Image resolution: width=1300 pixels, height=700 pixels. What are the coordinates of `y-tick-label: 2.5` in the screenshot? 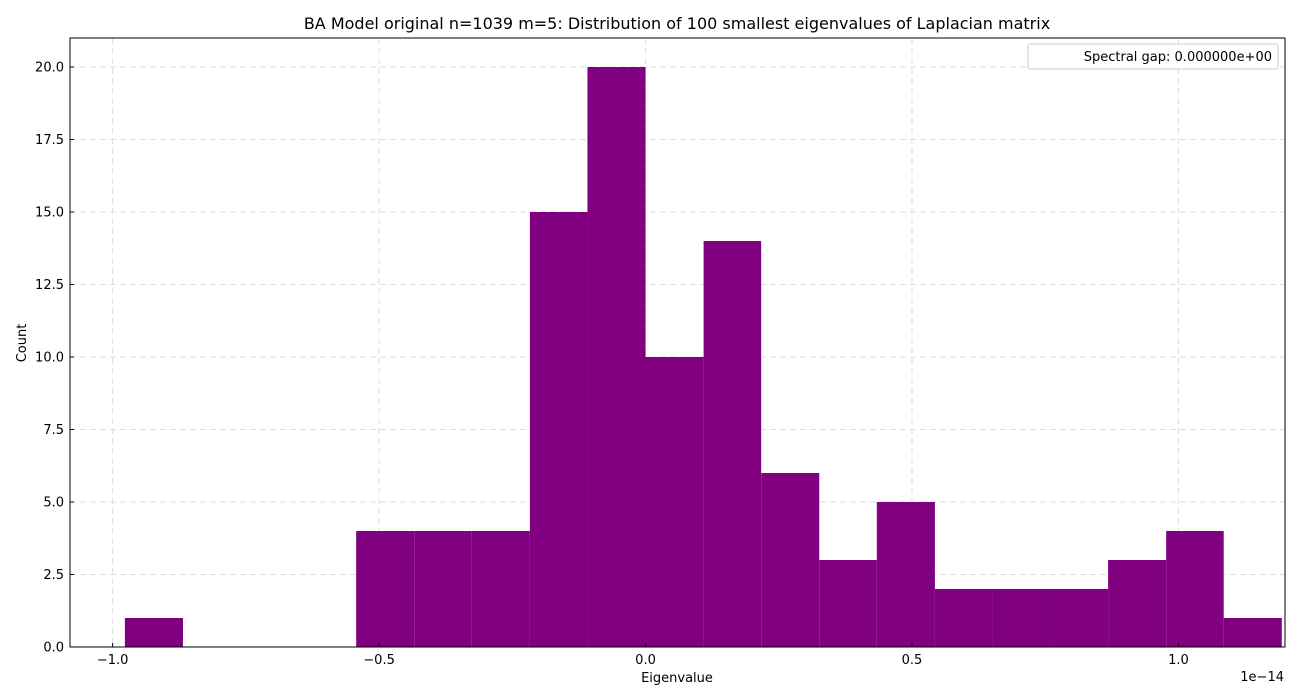 It's located at (53, 575).